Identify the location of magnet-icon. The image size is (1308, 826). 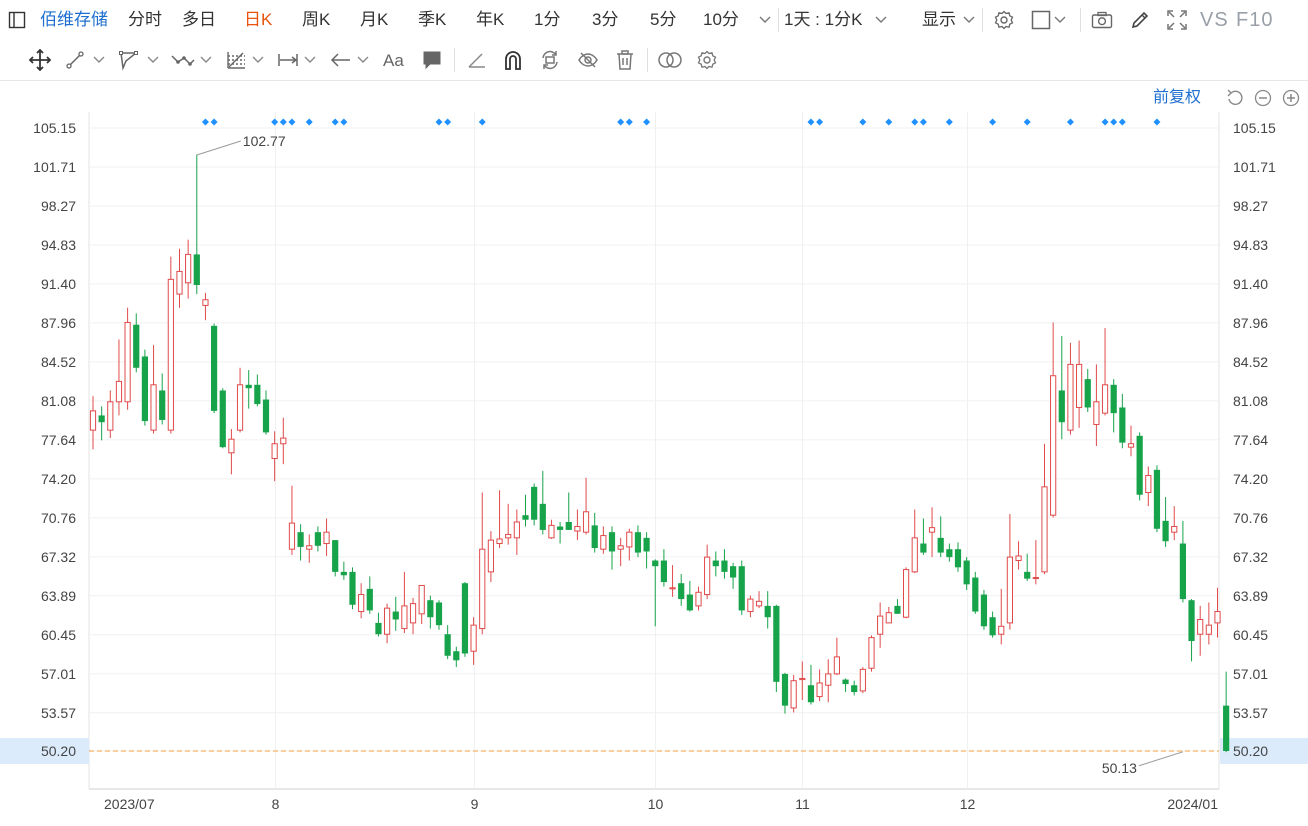
(513, 60).